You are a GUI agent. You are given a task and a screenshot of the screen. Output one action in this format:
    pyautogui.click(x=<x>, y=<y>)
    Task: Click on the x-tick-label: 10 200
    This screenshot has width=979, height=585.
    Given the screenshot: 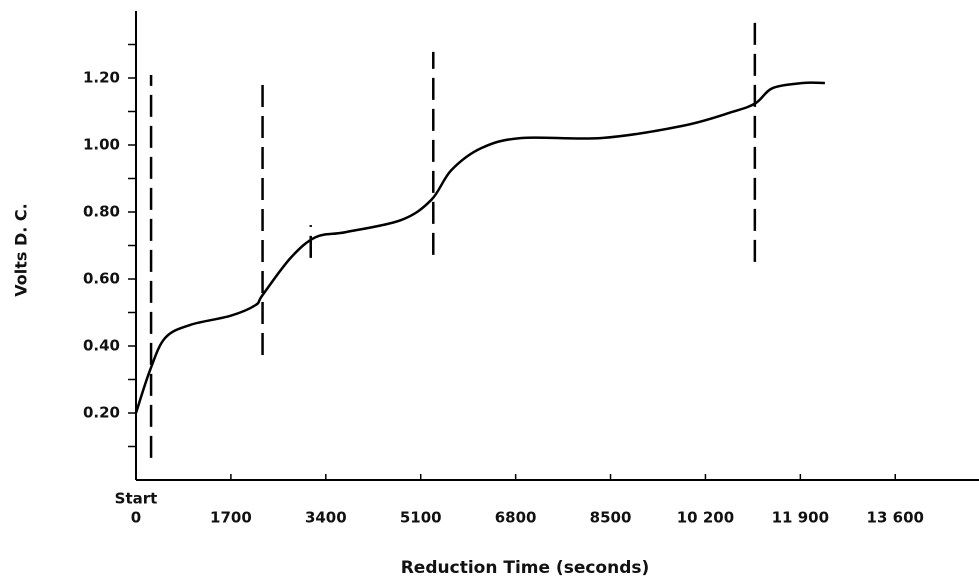 What is the action you would take?
    pyautogui.click(x=705, y=518)
    